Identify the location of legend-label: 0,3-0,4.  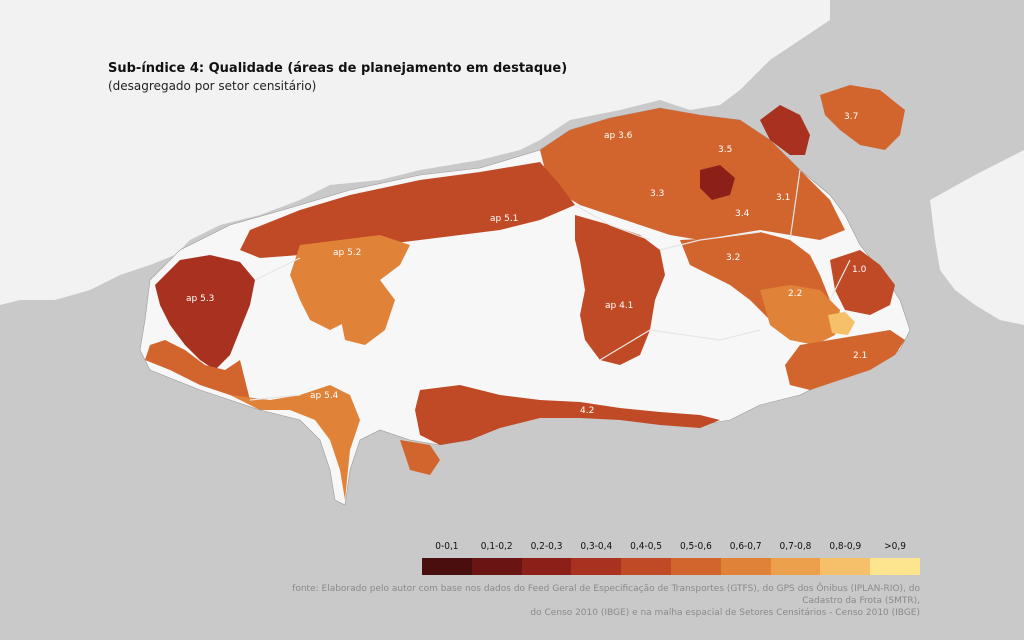
(596, 546).